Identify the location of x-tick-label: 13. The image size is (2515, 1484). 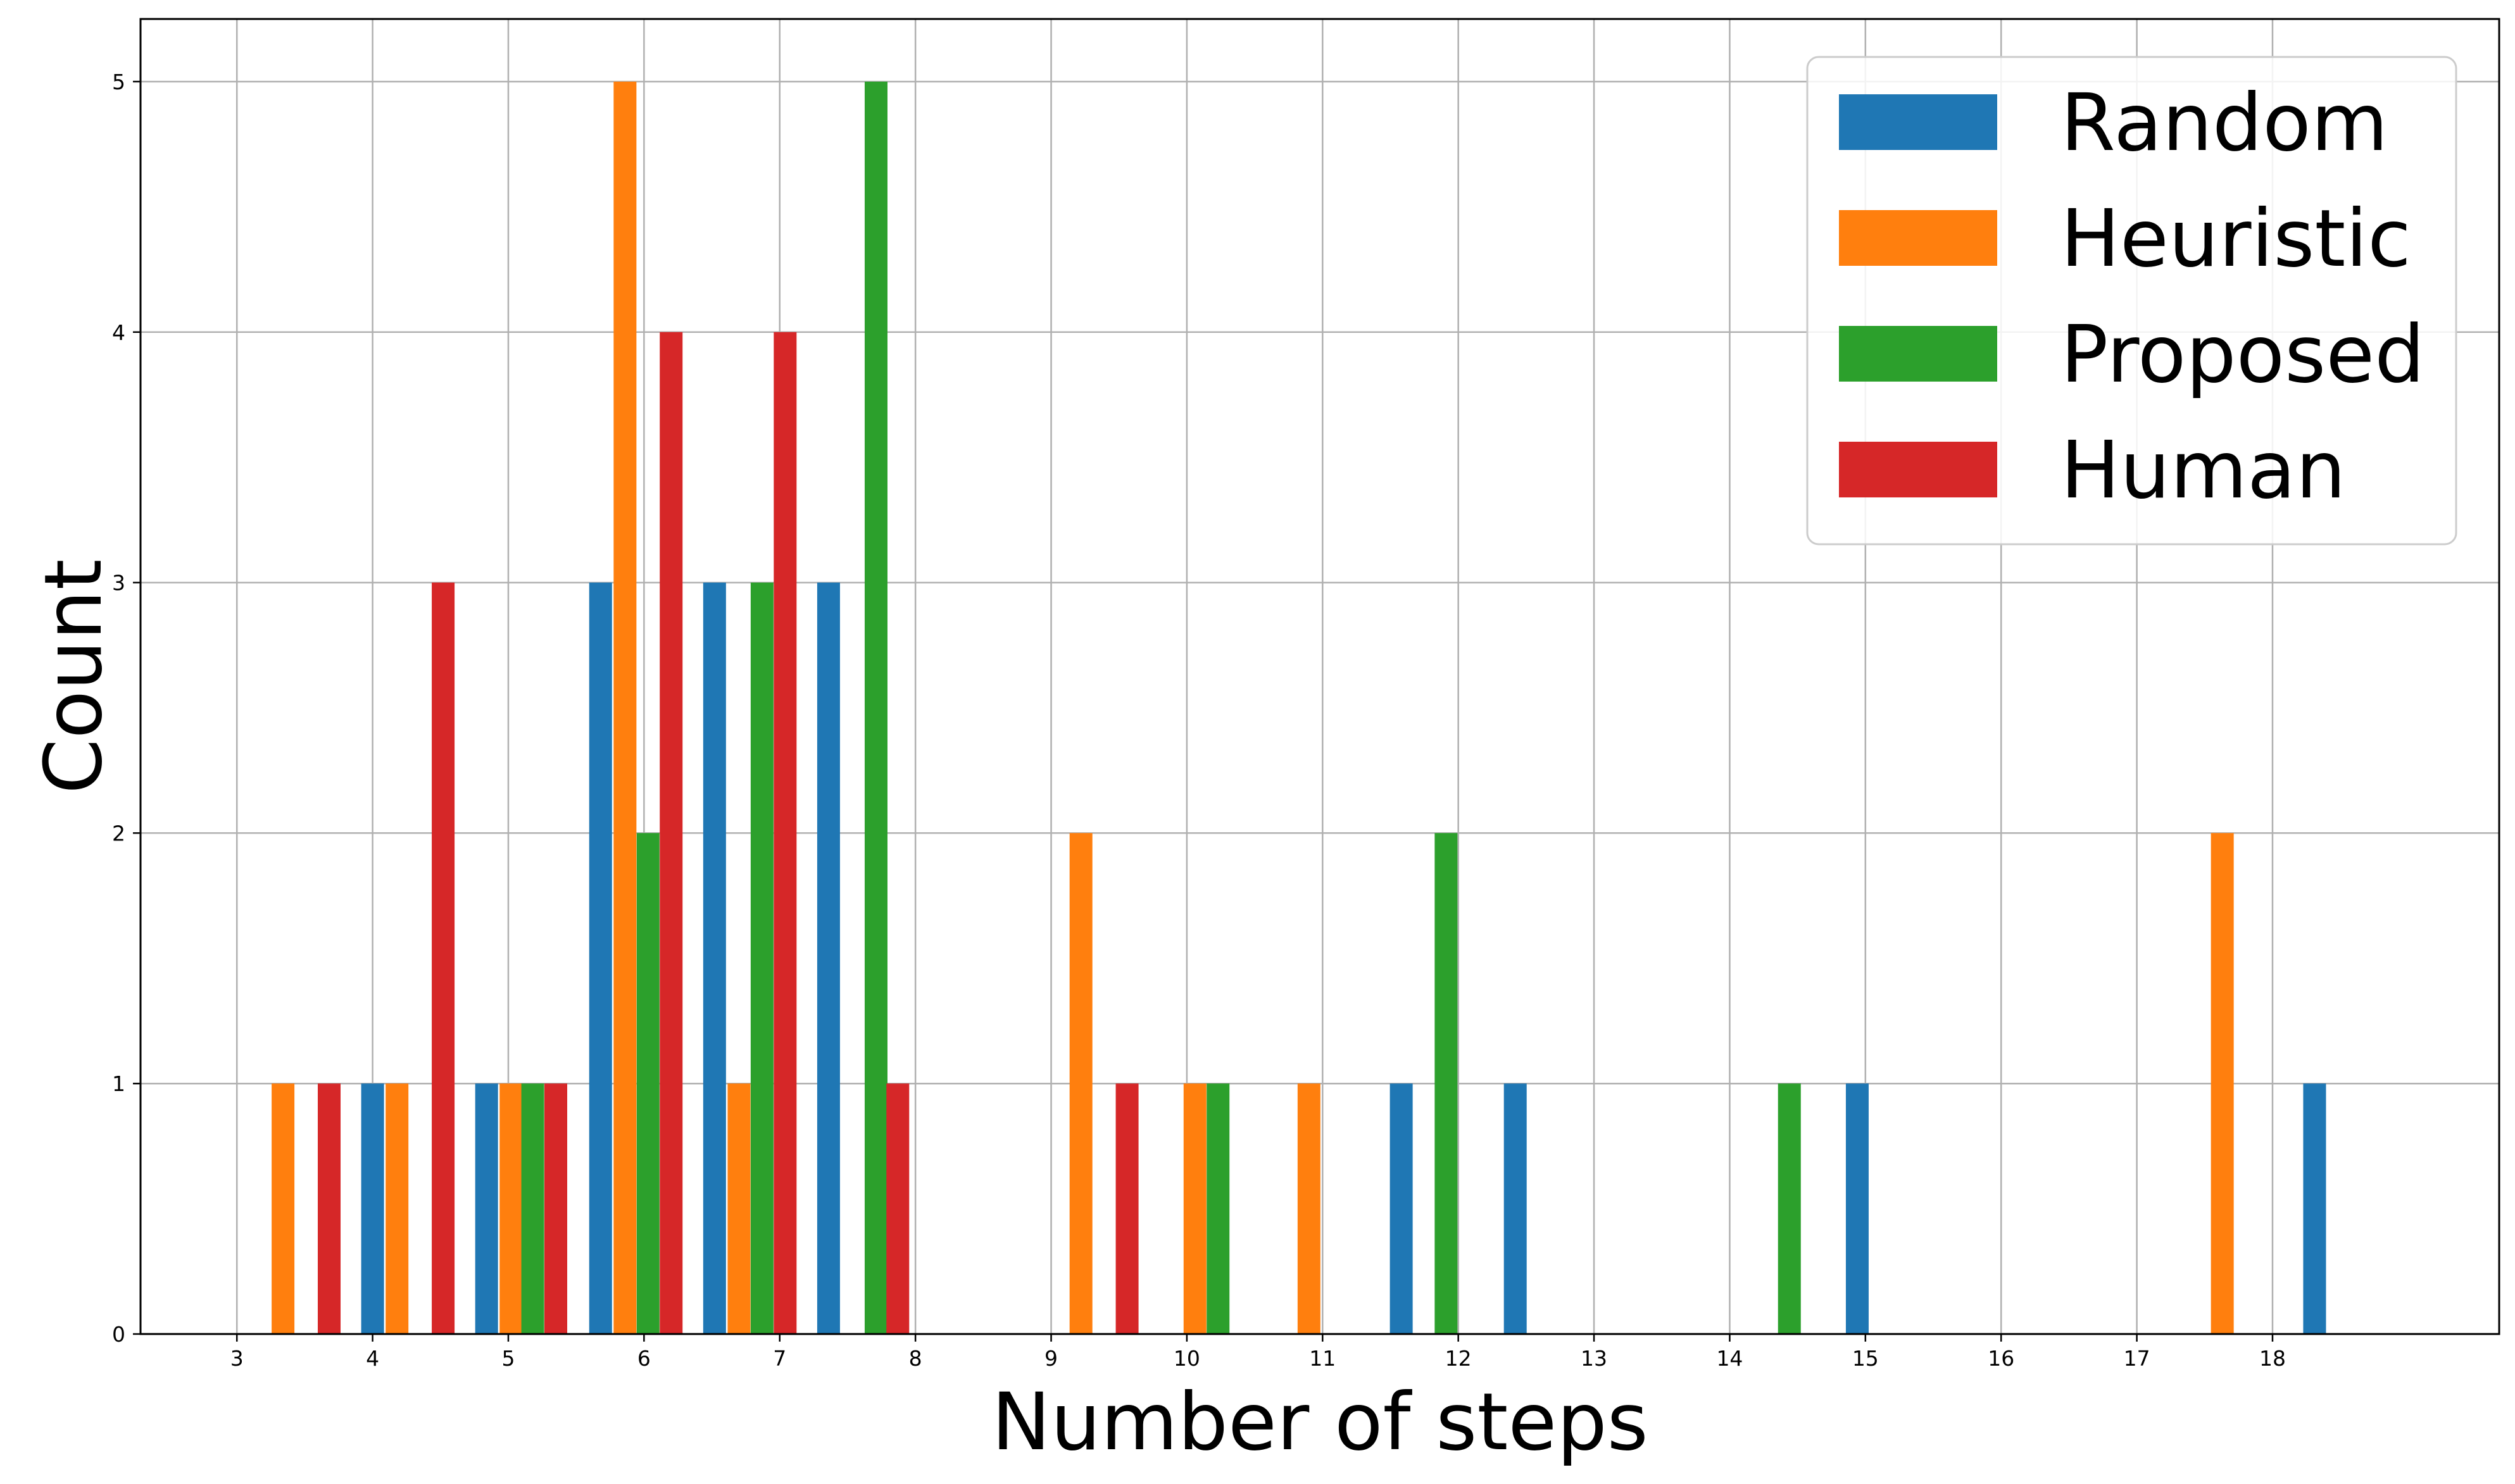
(1594, 1358).